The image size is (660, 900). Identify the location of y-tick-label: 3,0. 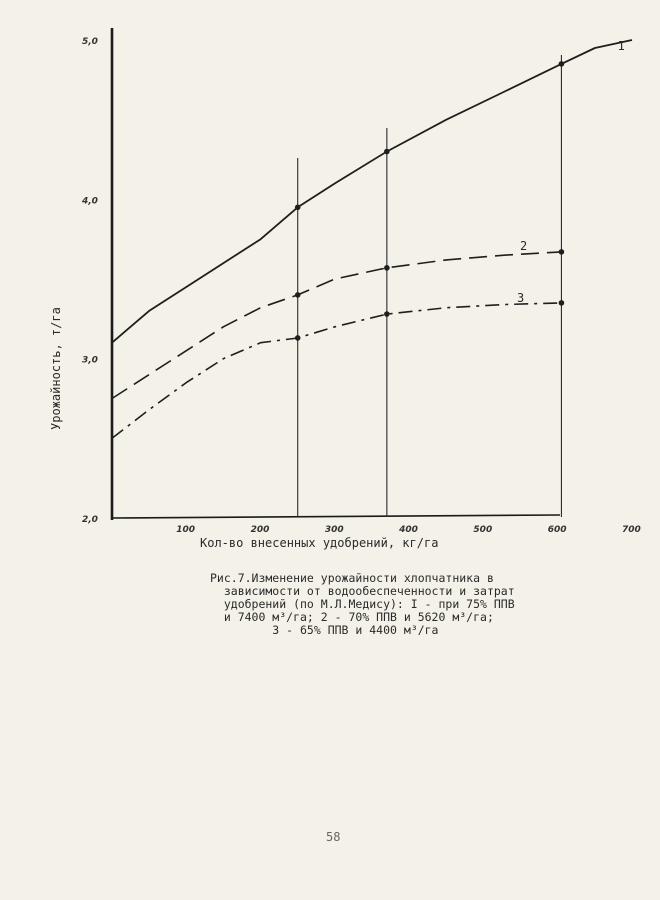
(90, 361).